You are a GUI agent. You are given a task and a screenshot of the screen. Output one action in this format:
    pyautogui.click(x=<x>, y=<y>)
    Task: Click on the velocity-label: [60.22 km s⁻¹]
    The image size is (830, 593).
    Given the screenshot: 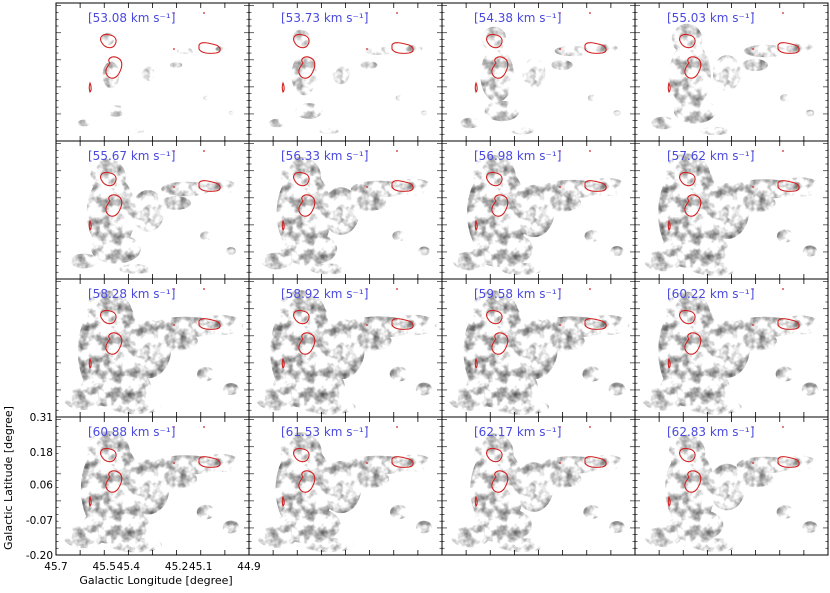 What is the action you would take?
    pyautogui.click(x=710, y=294)
    